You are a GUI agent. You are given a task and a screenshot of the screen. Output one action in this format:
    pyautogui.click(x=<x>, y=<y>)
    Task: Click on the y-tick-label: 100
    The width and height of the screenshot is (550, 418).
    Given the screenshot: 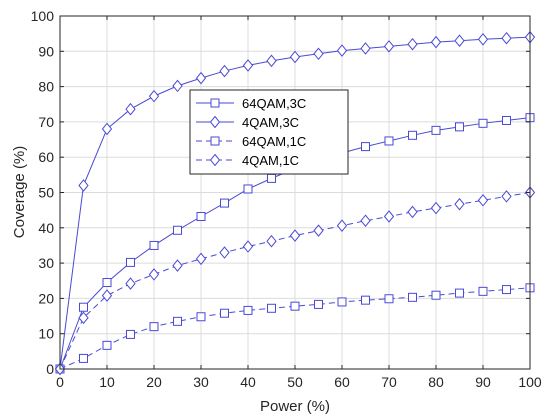 What is the action you would take?
    pyautogui.click(x=43, y=16)
    